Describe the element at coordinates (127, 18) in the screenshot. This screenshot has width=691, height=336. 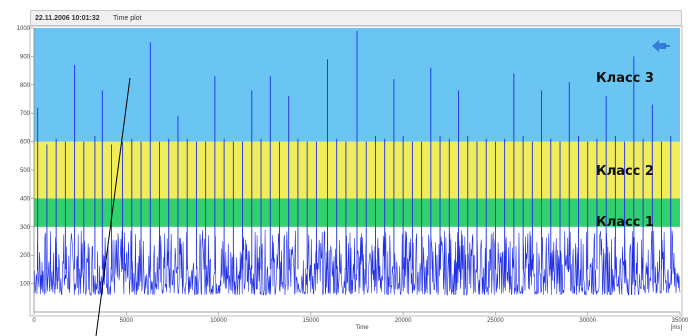
I see `plot-title: Time plot` at that location.